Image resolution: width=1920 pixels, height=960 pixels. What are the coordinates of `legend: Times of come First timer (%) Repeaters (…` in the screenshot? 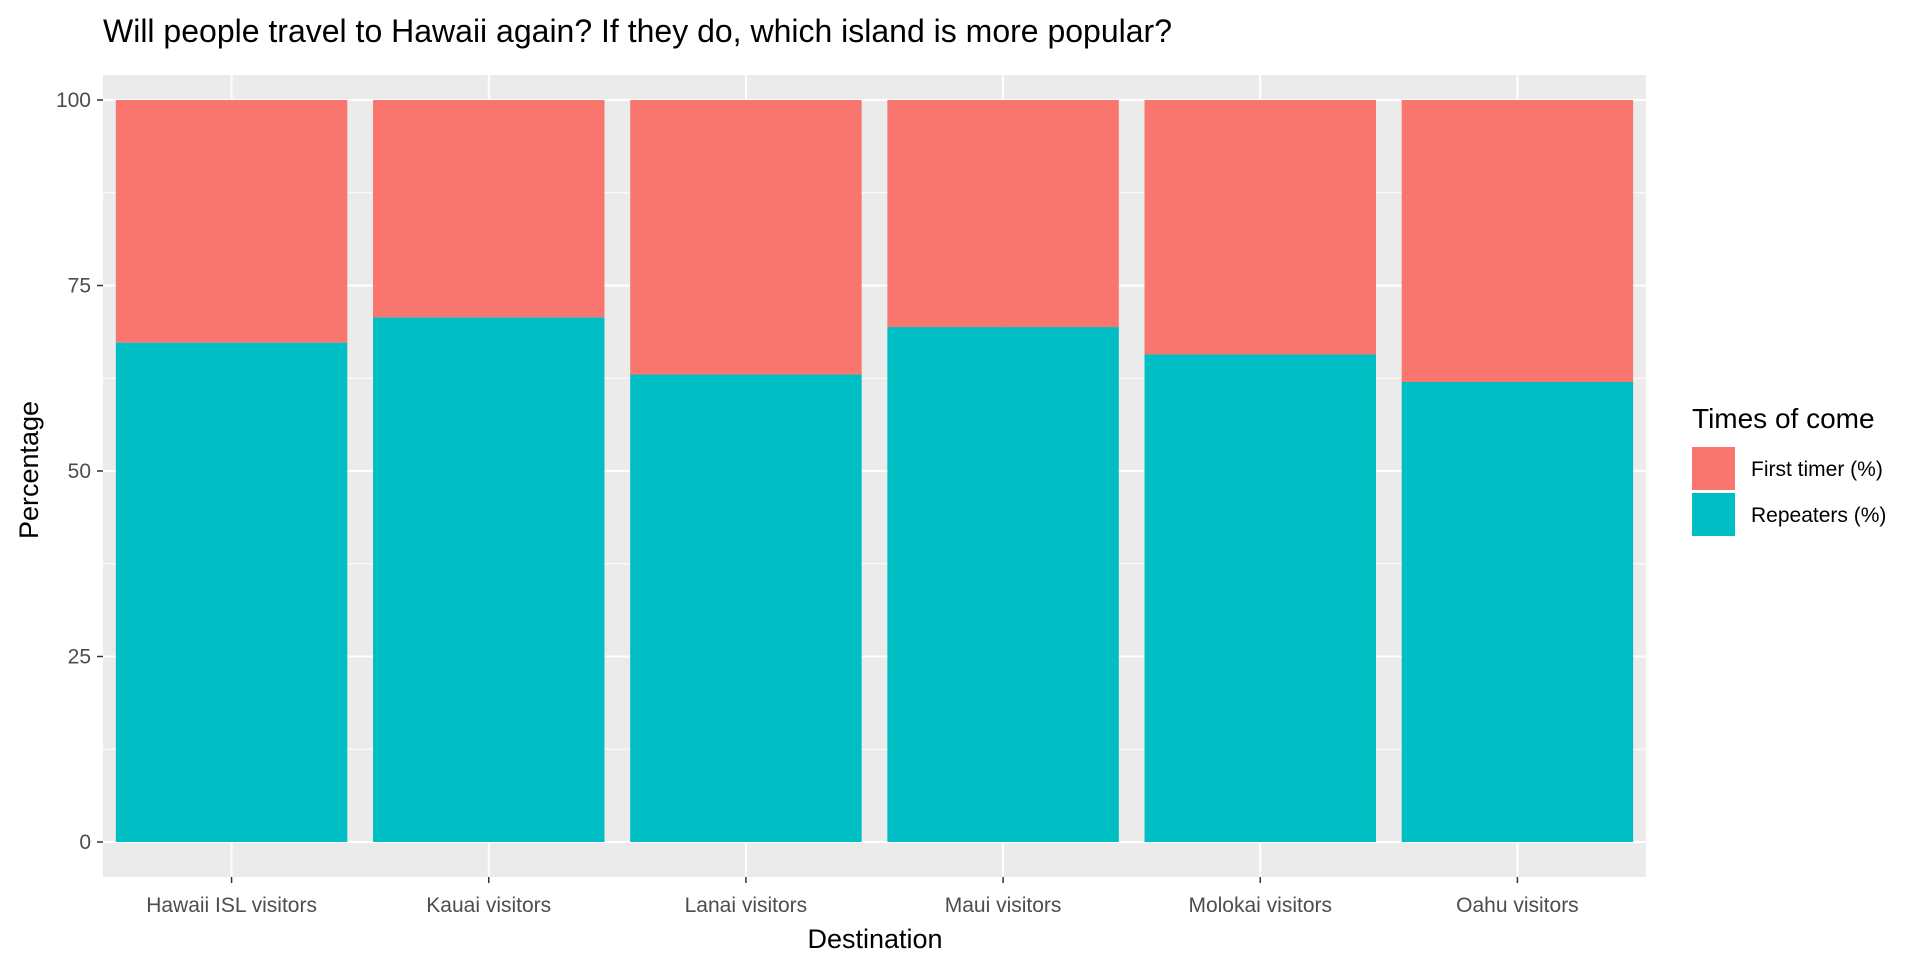 It's located at (1789, 469).